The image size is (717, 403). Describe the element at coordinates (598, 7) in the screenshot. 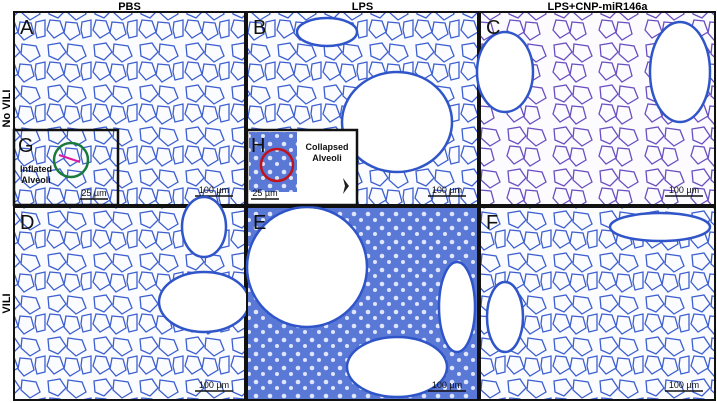

I see `column-header: LPS+CNP-miR146a` at that location.